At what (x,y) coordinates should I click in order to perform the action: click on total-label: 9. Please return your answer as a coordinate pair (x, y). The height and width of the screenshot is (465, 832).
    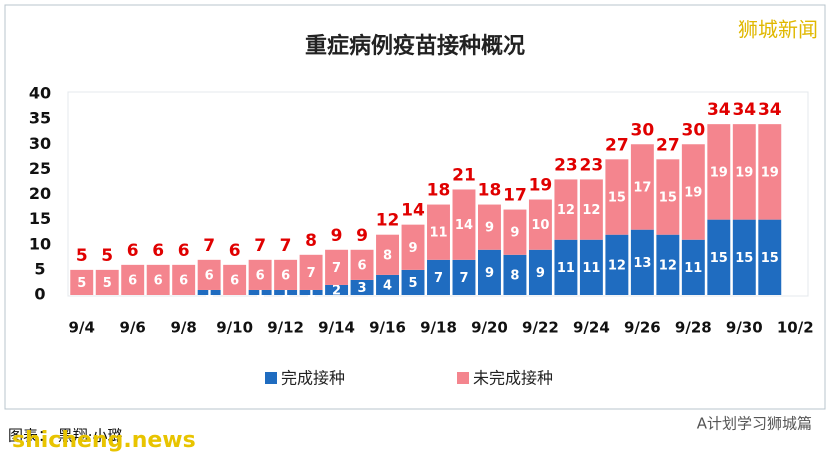
    Looking at the image, I should click on (362, 236).